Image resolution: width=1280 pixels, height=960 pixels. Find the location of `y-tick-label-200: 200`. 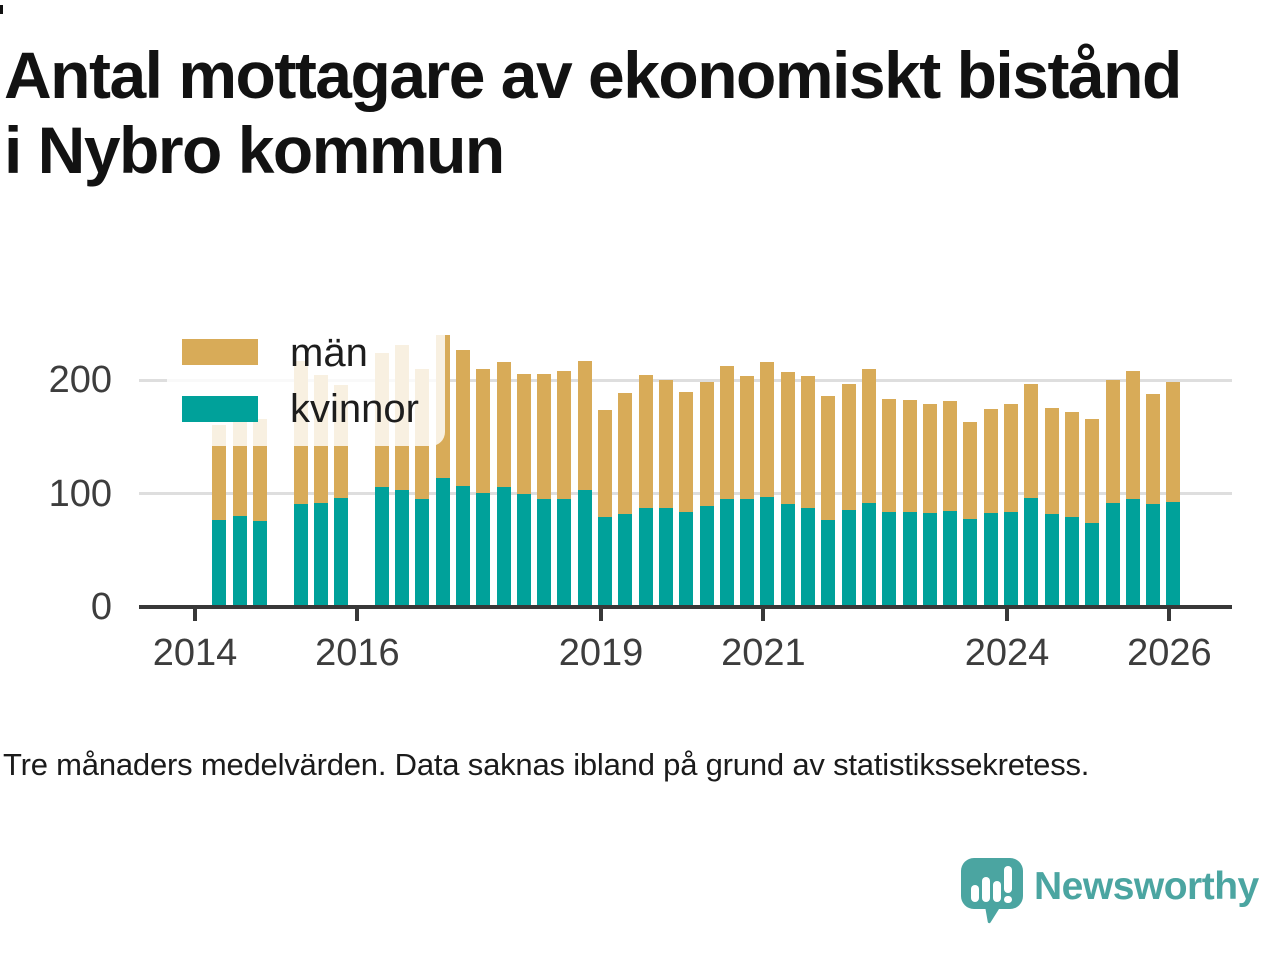

y-tick-label-200: 200 is located at coordinates (80, 380).